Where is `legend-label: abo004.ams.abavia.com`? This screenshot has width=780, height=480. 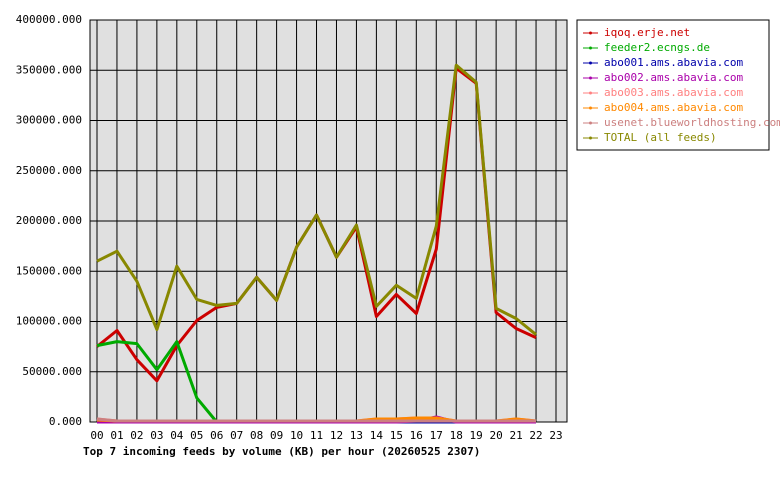
legend-label: abo004.ams.abavia.com is located at coordinates (673, 107).